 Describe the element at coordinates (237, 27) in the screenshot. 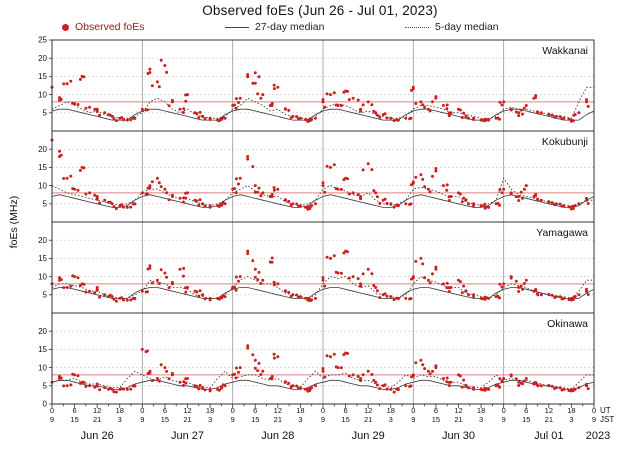

I see `solid-line-icon` at that location.